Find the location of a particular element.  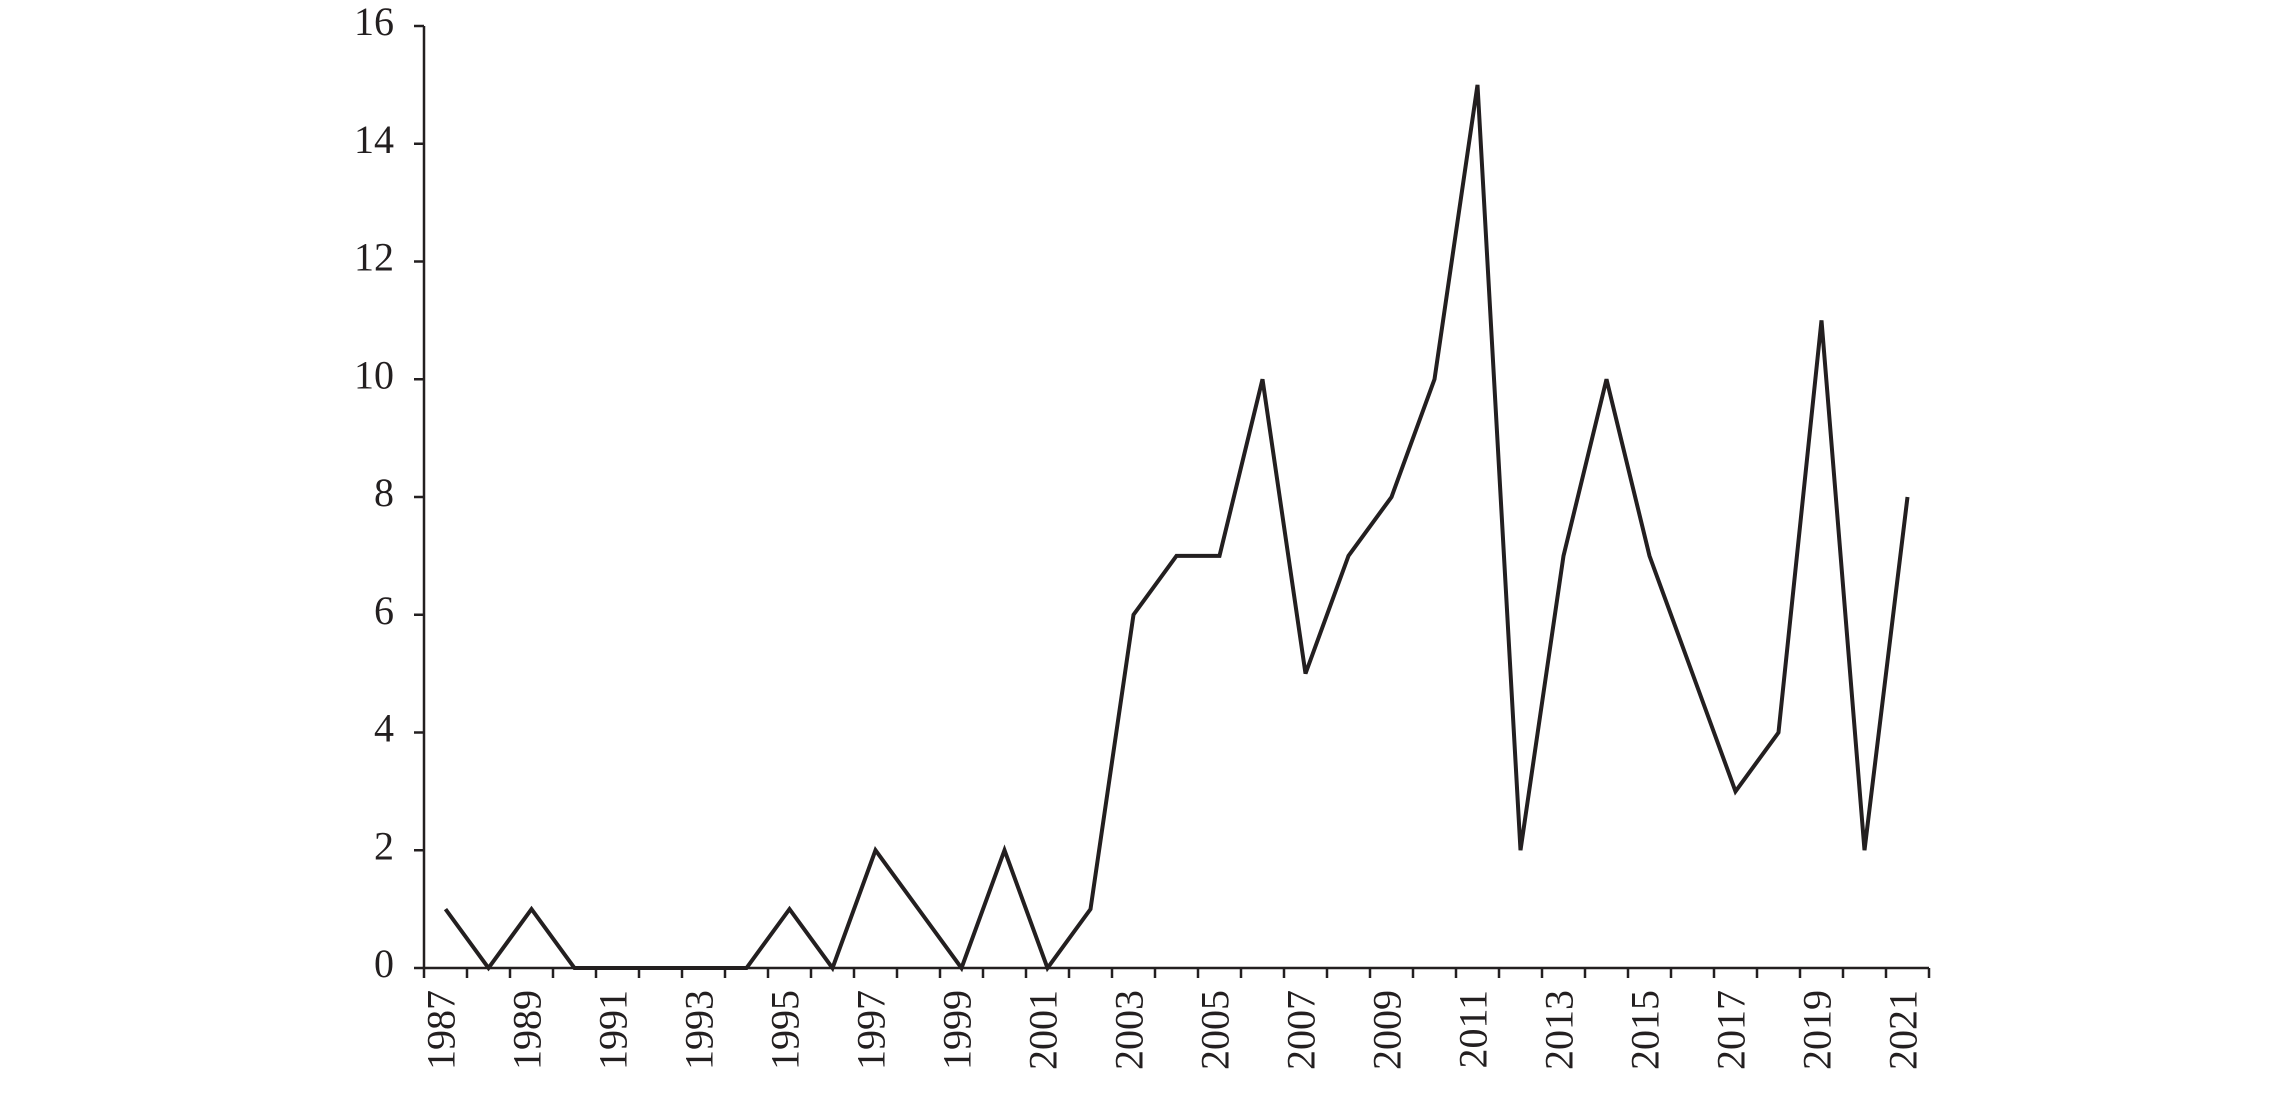

x-tick-label: 2017 is located at coordinates (1731, 1030).